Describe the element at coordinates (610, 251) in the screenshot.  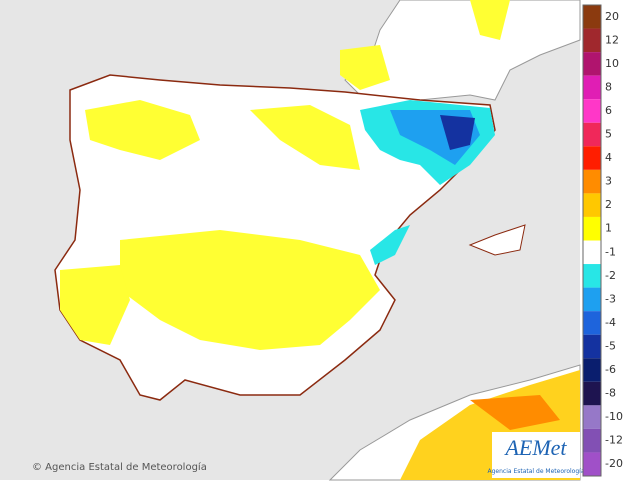
I see `legend-label: -1` at that location.